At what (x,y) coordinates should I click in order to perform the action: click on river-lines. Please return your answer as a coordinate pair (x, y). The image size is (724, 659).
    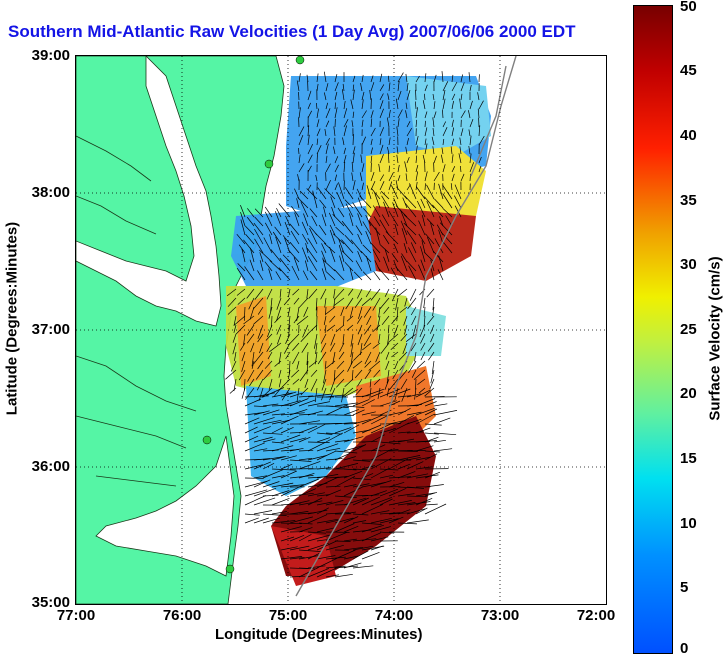
    Looking at the image, I should click on (136, 311).